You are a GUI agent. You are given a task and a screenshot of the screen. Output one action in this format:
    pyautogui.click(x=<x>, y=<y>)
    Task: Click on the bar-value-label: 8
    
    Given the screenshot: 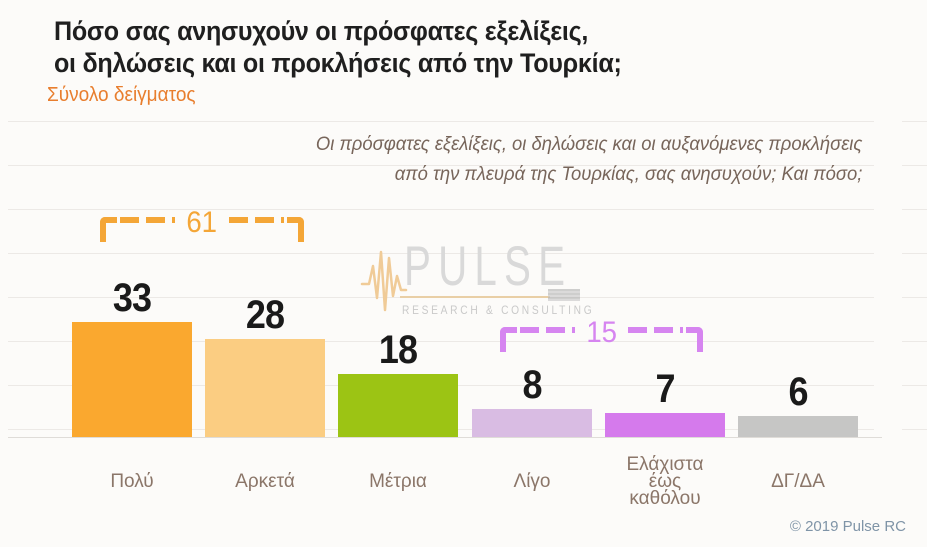 What is the action you would take?
    pyautogui.click(x=532, y=385)
    